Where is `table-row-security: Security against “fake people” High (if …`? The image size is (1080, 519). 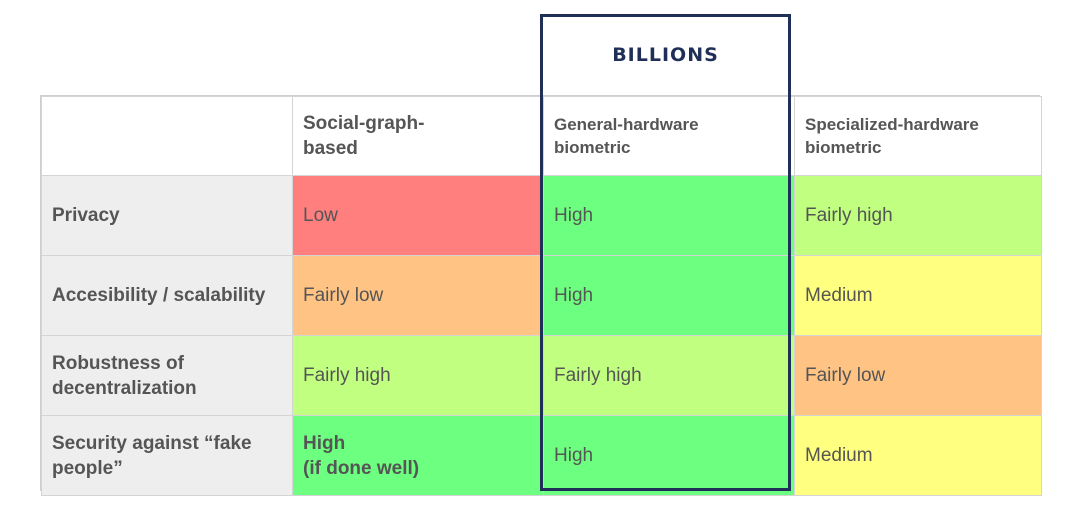
table-row-security: Security against “fake people” High (if … is located at coordinates (541, 455).